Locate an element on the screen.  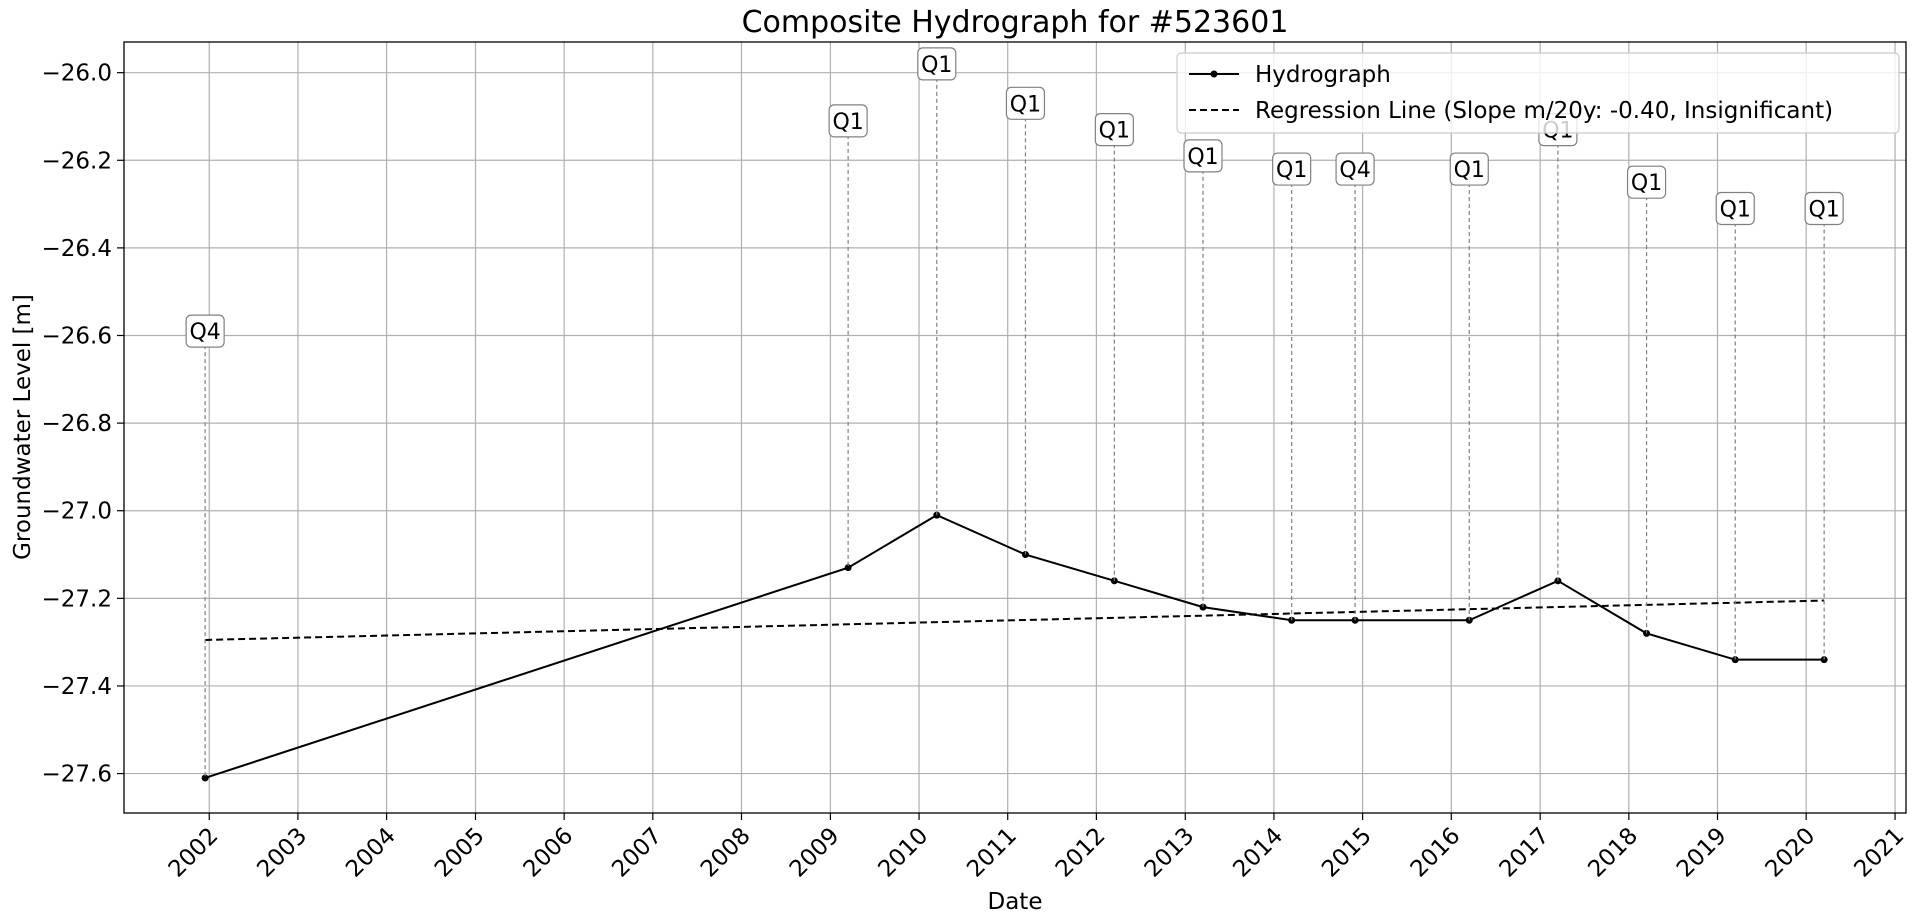
x-tick-label: 2008 is located at coordinates (726, 853).